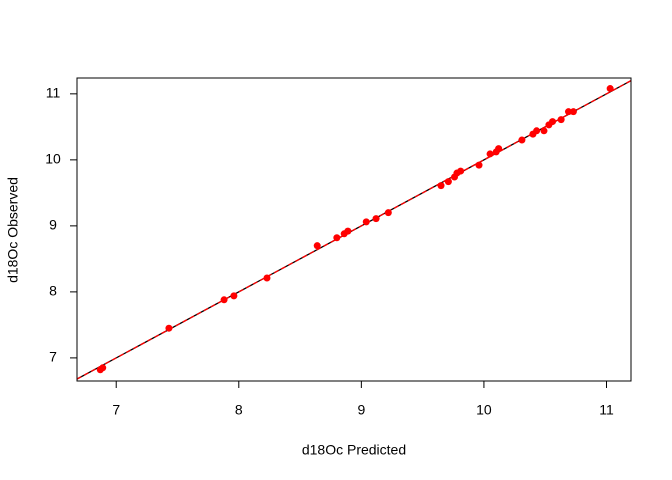 This screenshot has width=672, height=480. I want to click on y-tick-label: 9, so click(53, 225).